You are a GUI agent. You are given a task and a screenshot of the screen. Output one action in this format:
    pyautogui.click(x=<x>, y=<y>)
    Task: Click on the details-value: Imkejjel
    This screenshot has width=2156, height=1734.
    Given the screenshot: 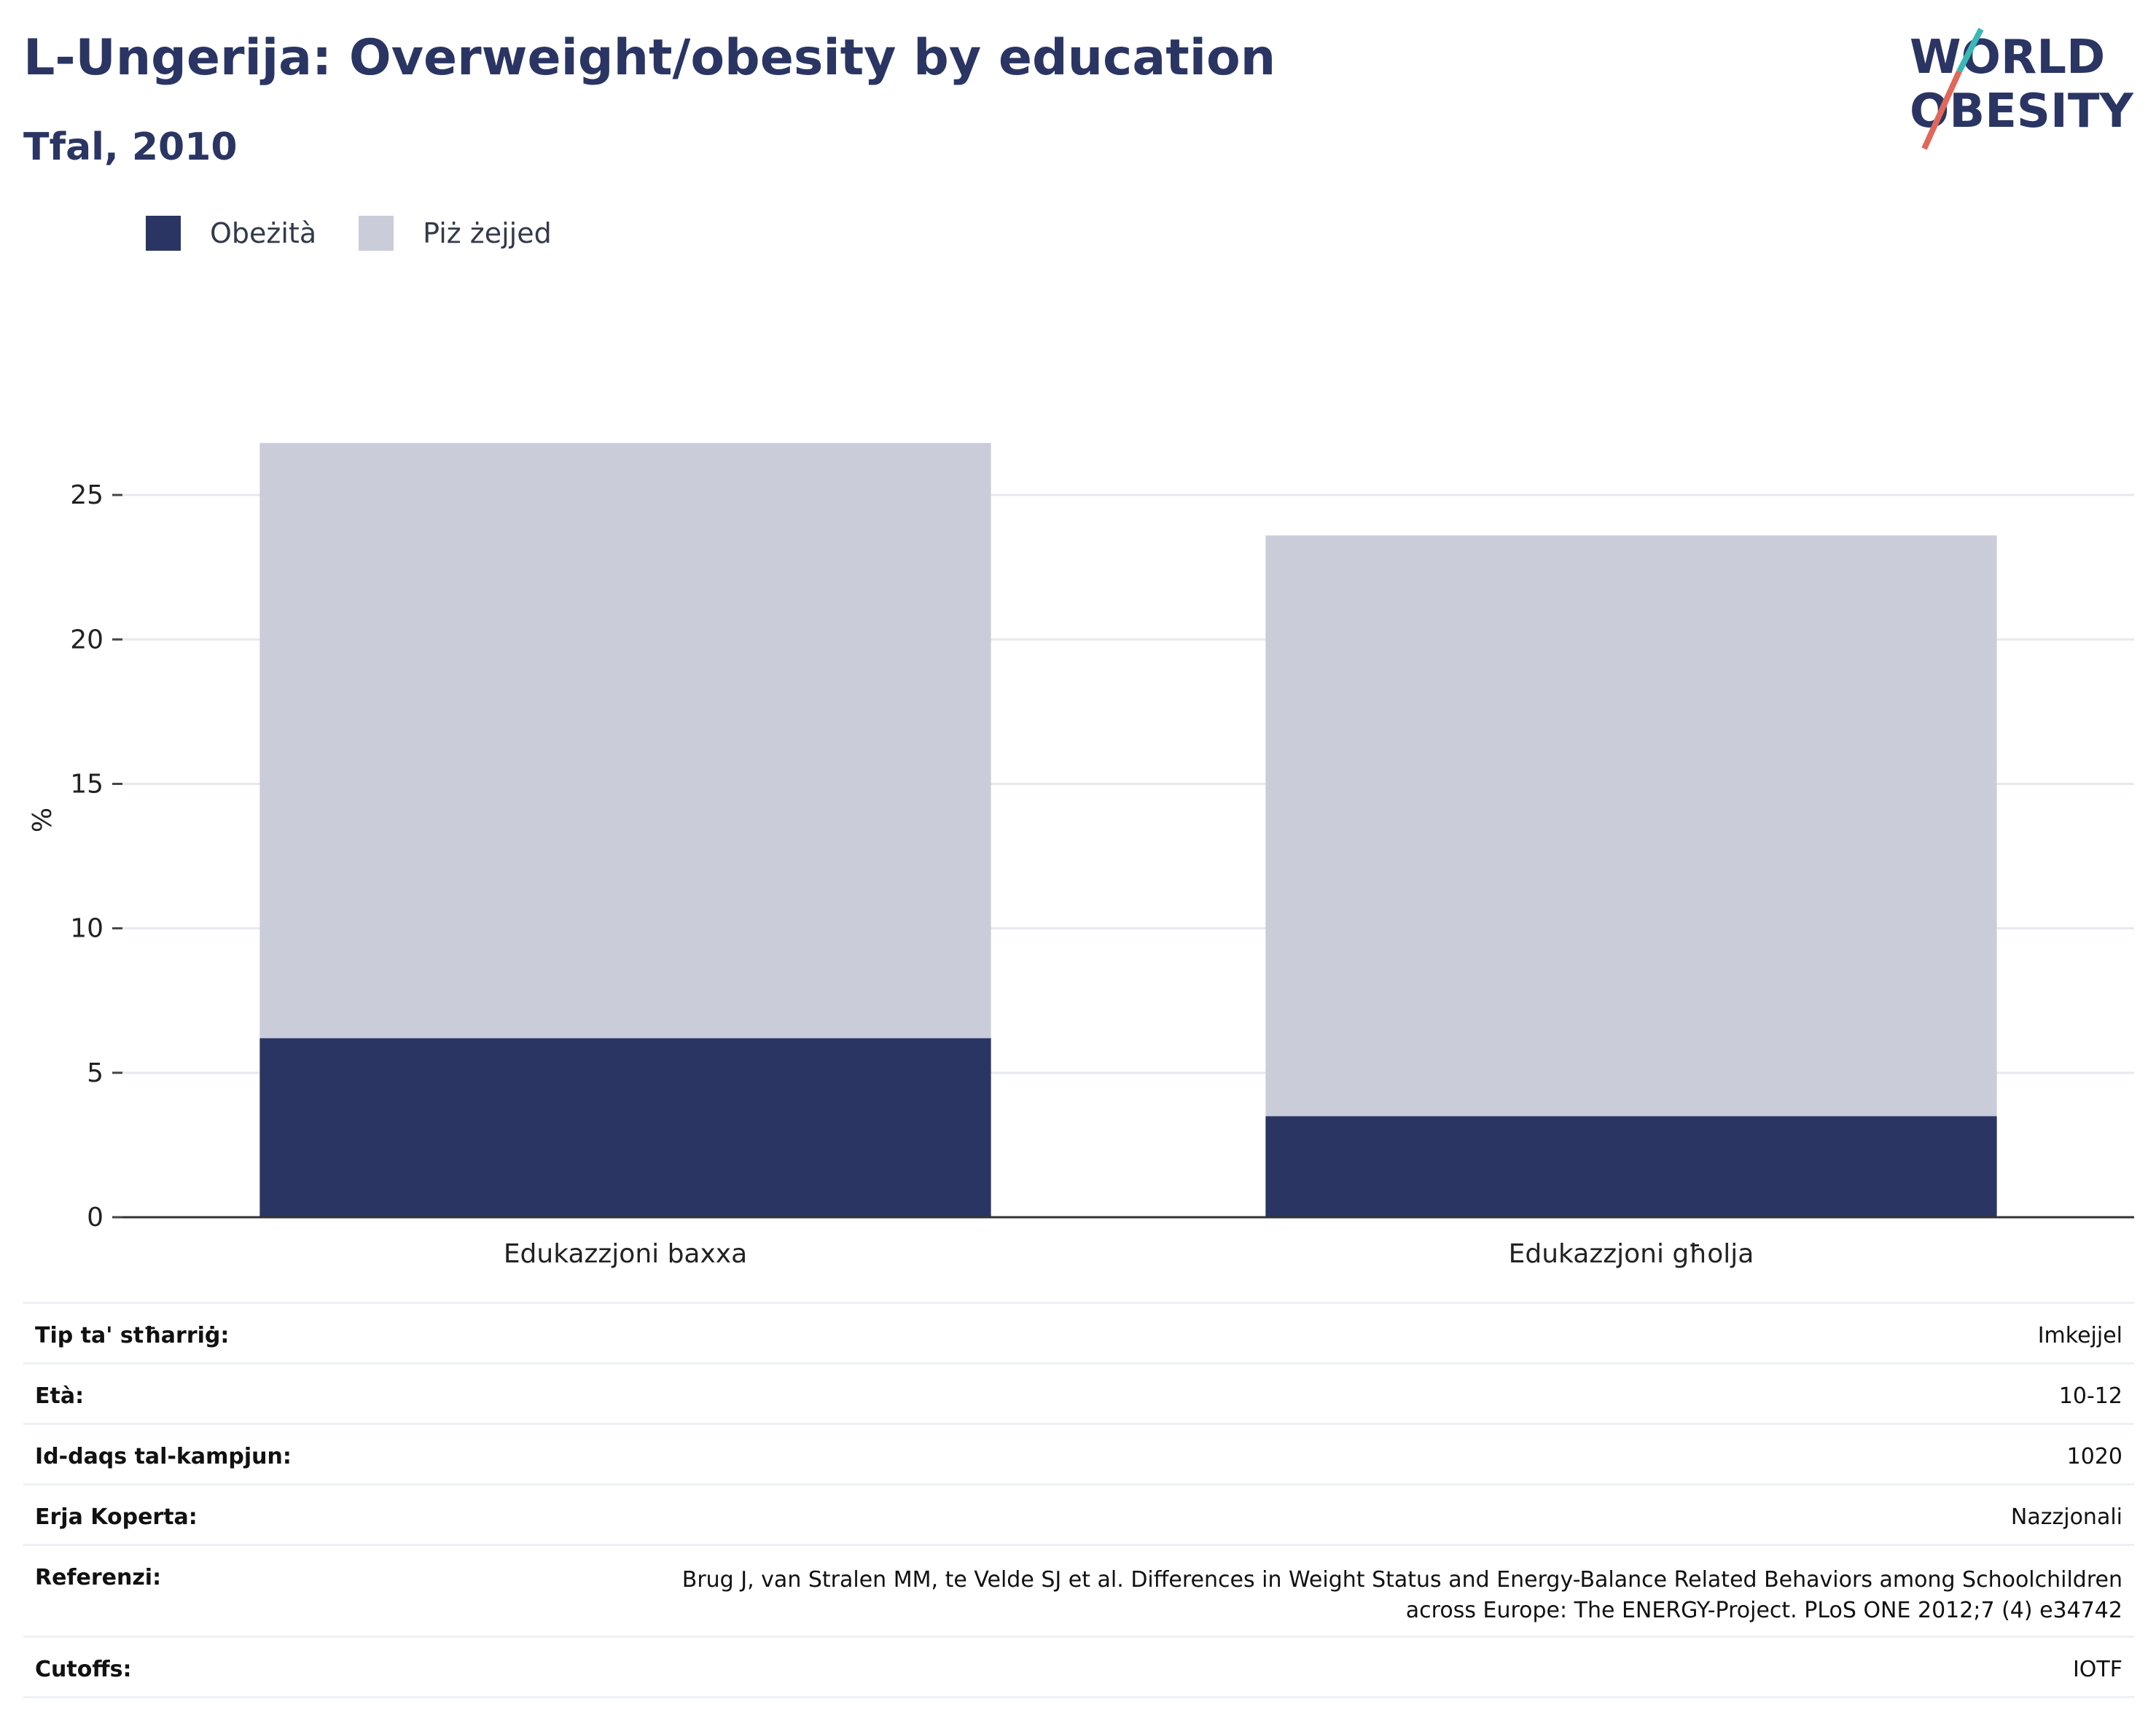 What is the action you would take?
    pyautogui.click(x=1309, y=1333)
    